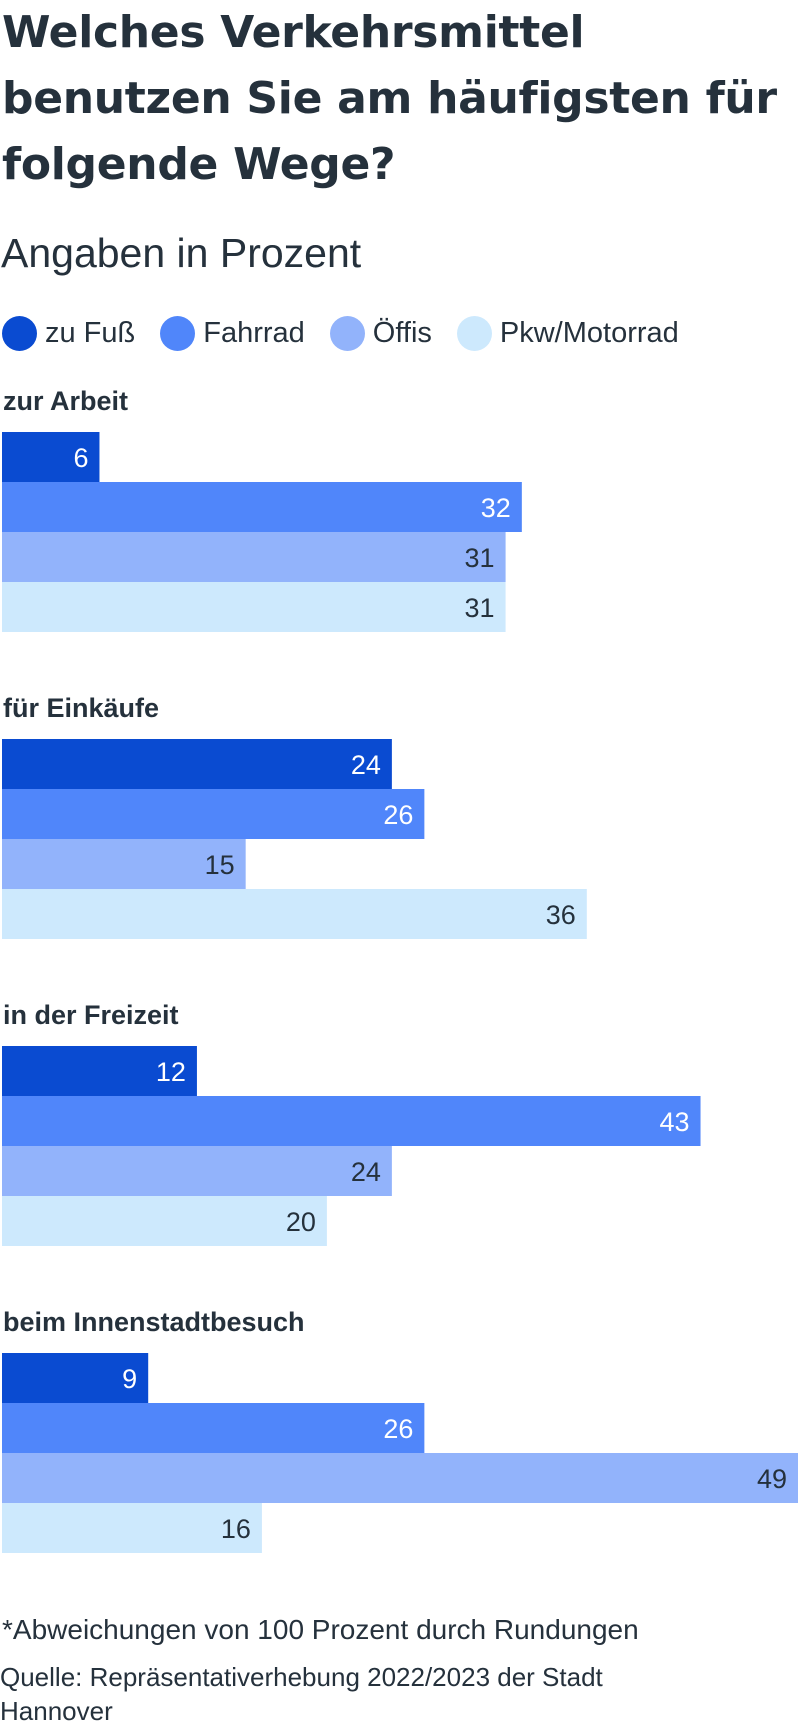  What do you see at coordinates (366, 1172) in the screenshot?
I see `bar-value-label-in-der-freizeit-oeffis: 24` at bounding box center [366, 1172].